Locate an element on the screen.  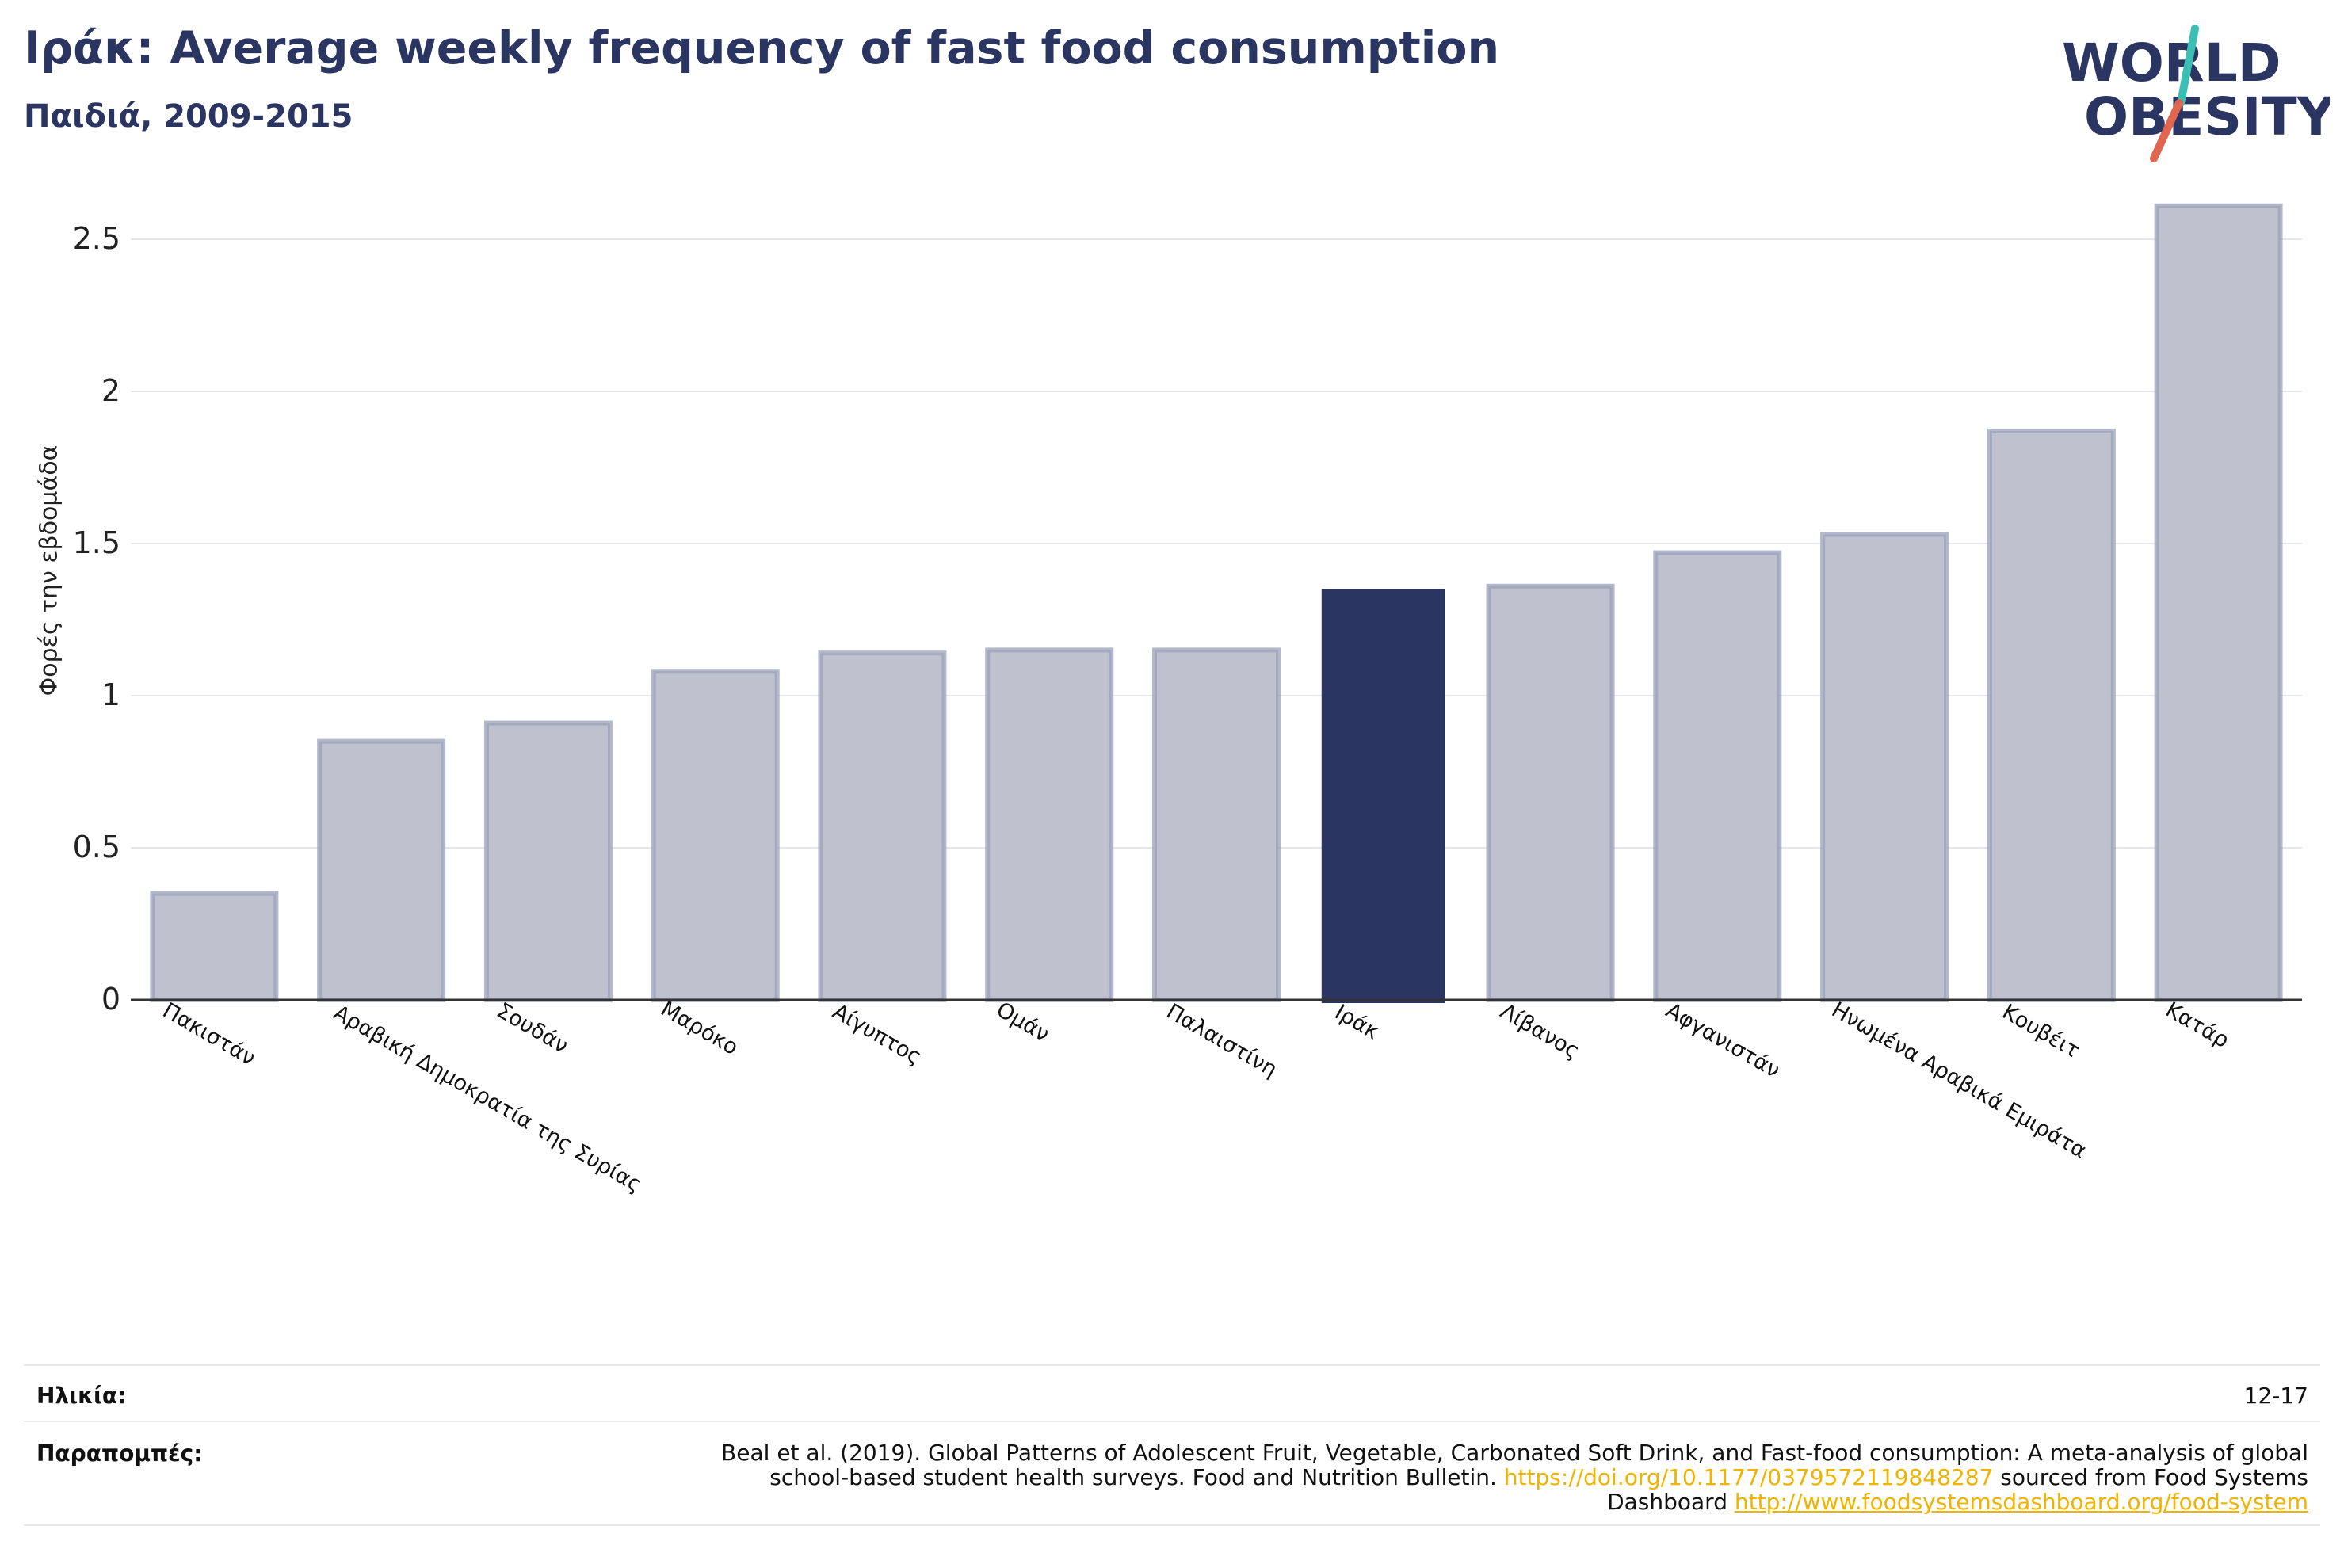
y-tick-label: 2 is located at coordinates (111, 390).